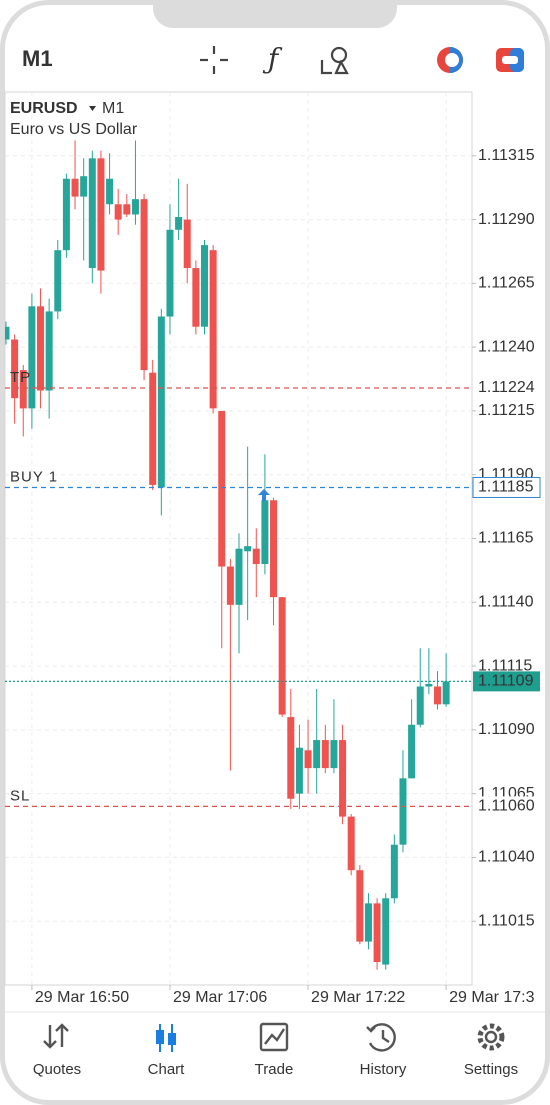 The height and width of the screenshot is (1105, 550). Describe the element at coordinates (37, 58) in the screenshot. I see `timeframe-button: M1` at that location.